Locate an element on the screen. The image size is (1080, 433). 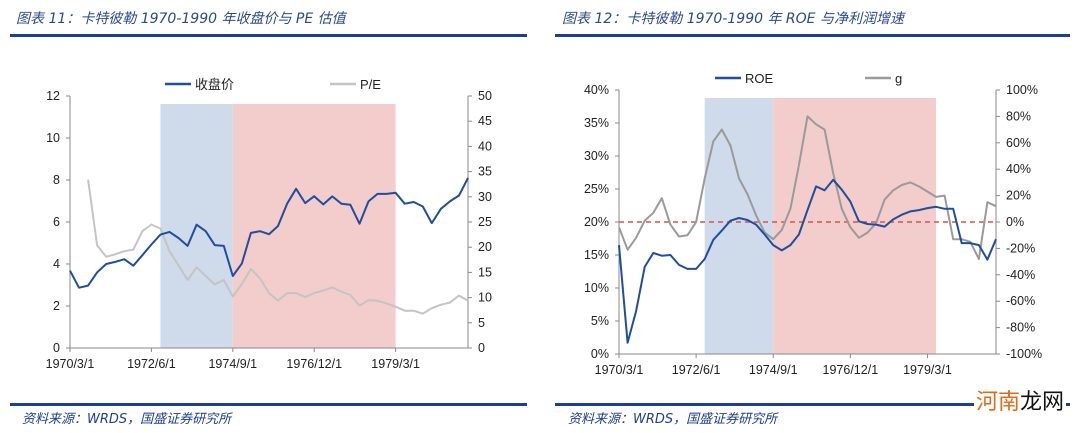
right-tick-label: 5 is located at coordinates (481, 323).